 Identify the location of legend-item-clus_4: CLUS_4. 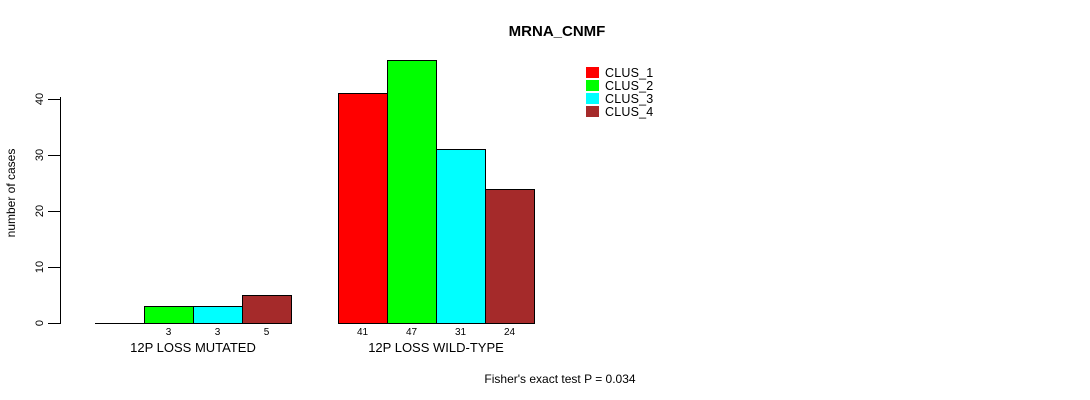
(620, 111).